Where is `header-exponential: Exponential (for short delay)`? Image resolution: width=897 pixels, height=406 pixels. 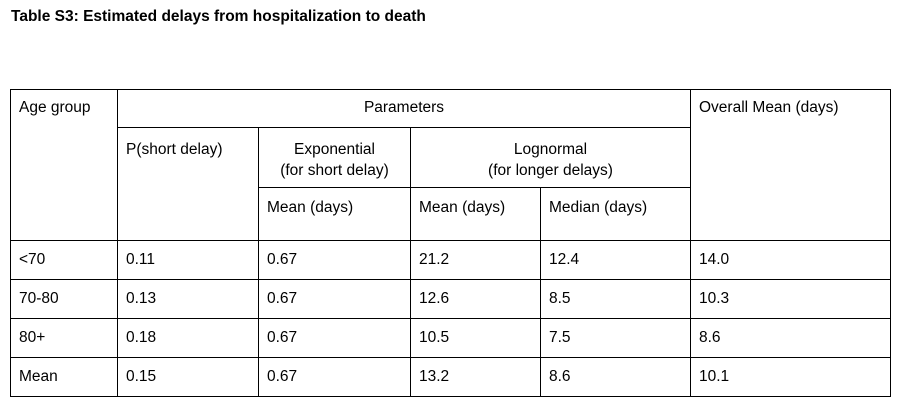
header-exponential: Exponential (for short delay) is located at coordinates (334, 157).